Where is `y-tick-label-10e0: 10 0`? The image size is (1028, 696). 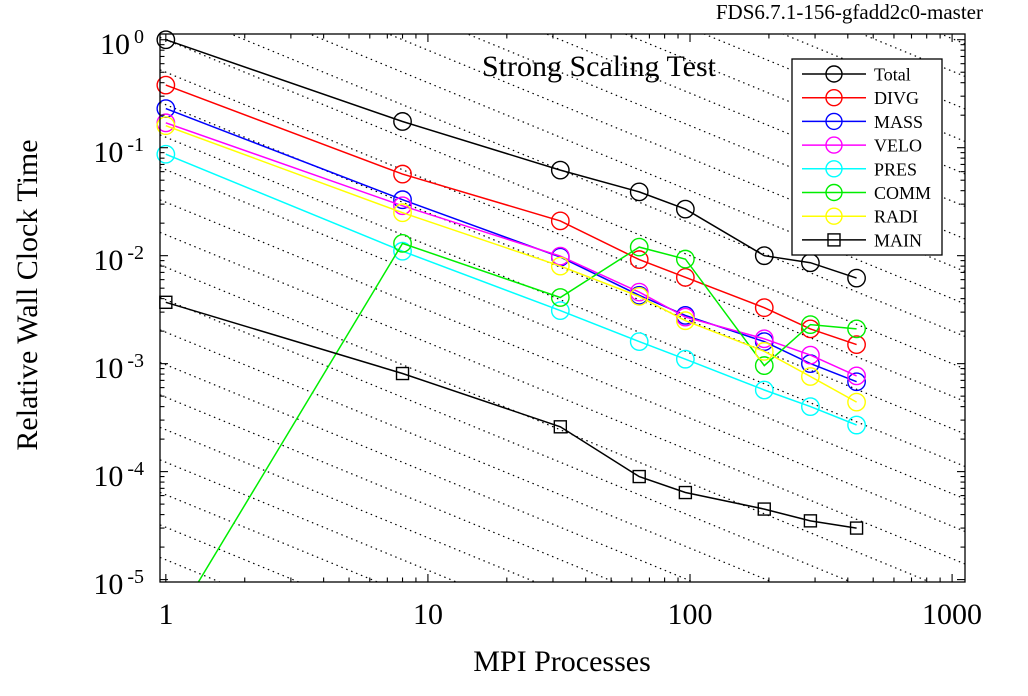 y-tick-label-10e0: 10 0 is located at coordinates (122, 43).